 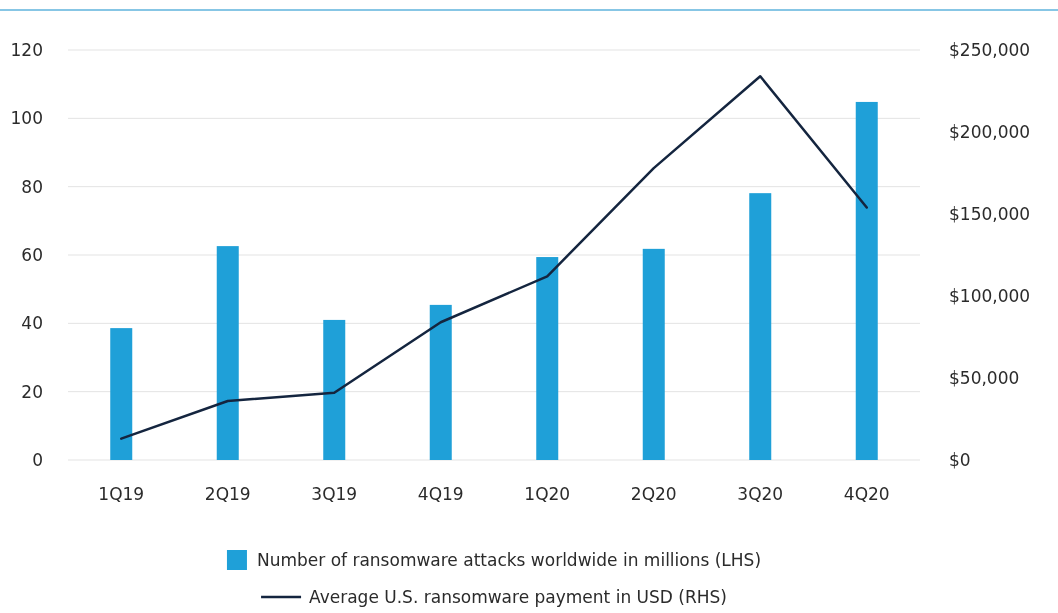 I want to click on y-tick-label: 120, so click(x=26, y=49).